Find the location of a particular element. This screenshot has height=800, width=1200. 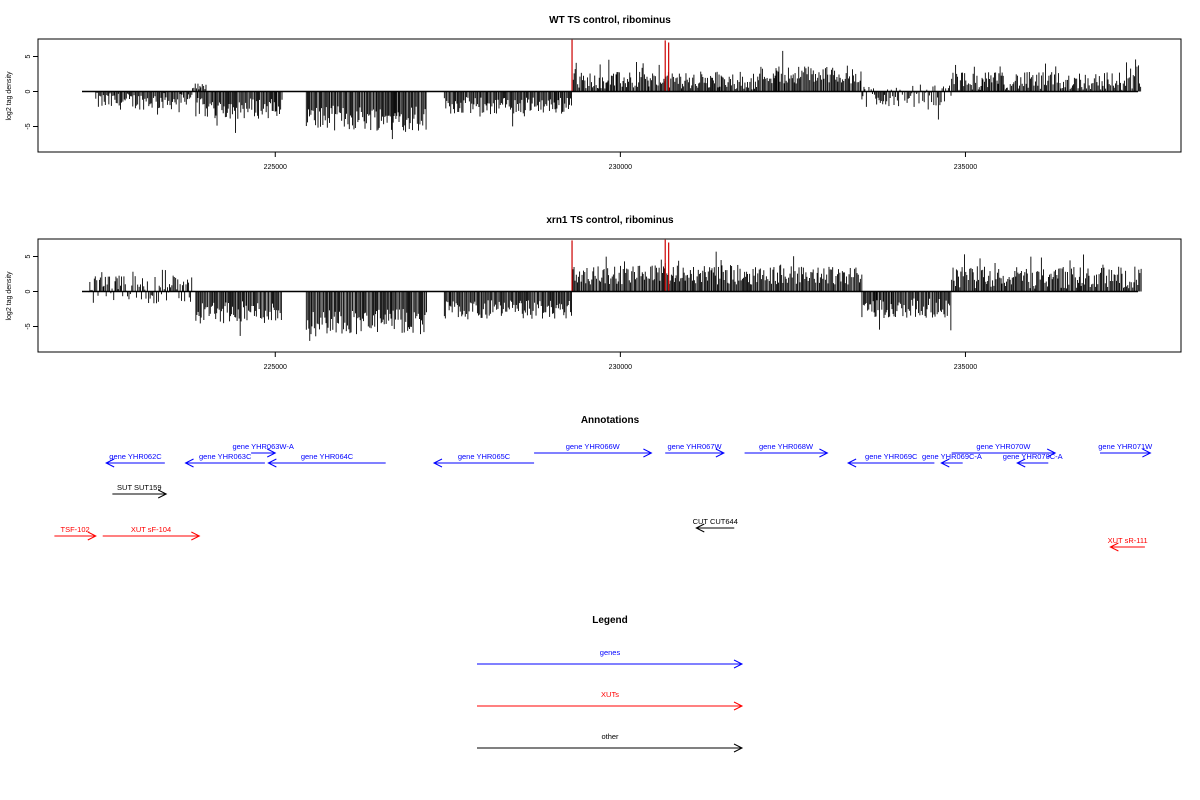

feature-gene: gene YHR062C is located at coordinates (135, 460).